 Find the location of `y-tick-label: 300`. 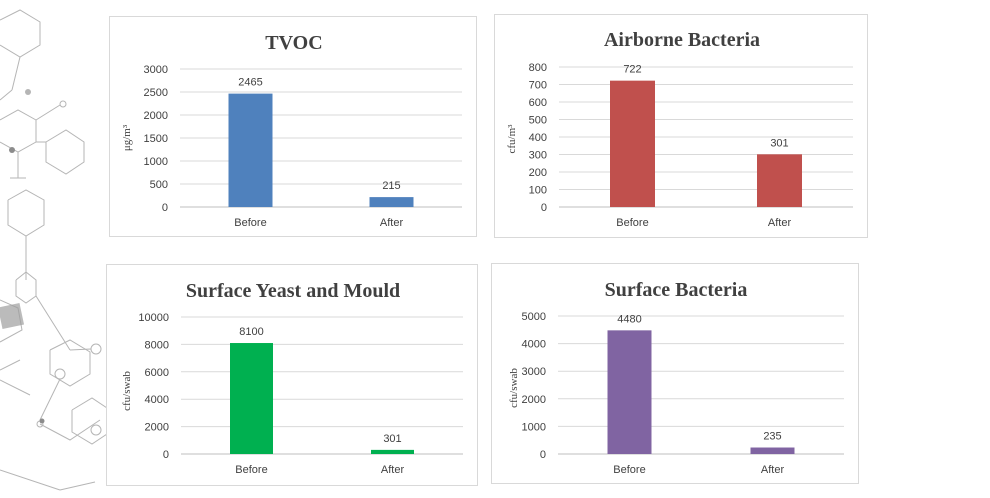

y-tick-label: 300 is located at coordinates (538, 156).